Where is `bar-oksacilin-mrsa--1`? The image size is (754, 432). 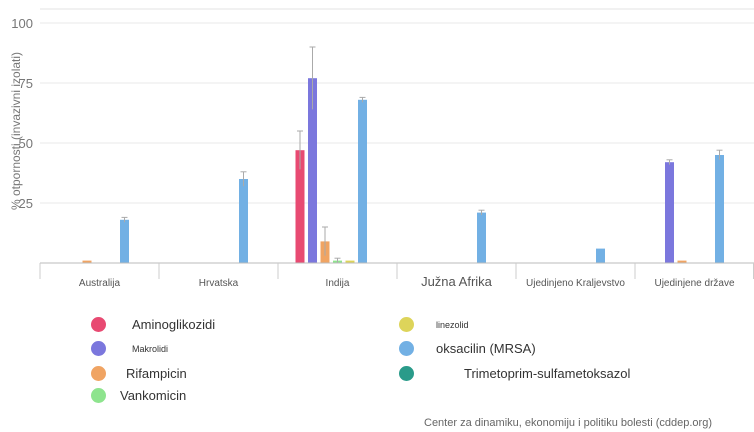
bar-oksacilin-mrsa--1 is located at coordinates (243, 221).